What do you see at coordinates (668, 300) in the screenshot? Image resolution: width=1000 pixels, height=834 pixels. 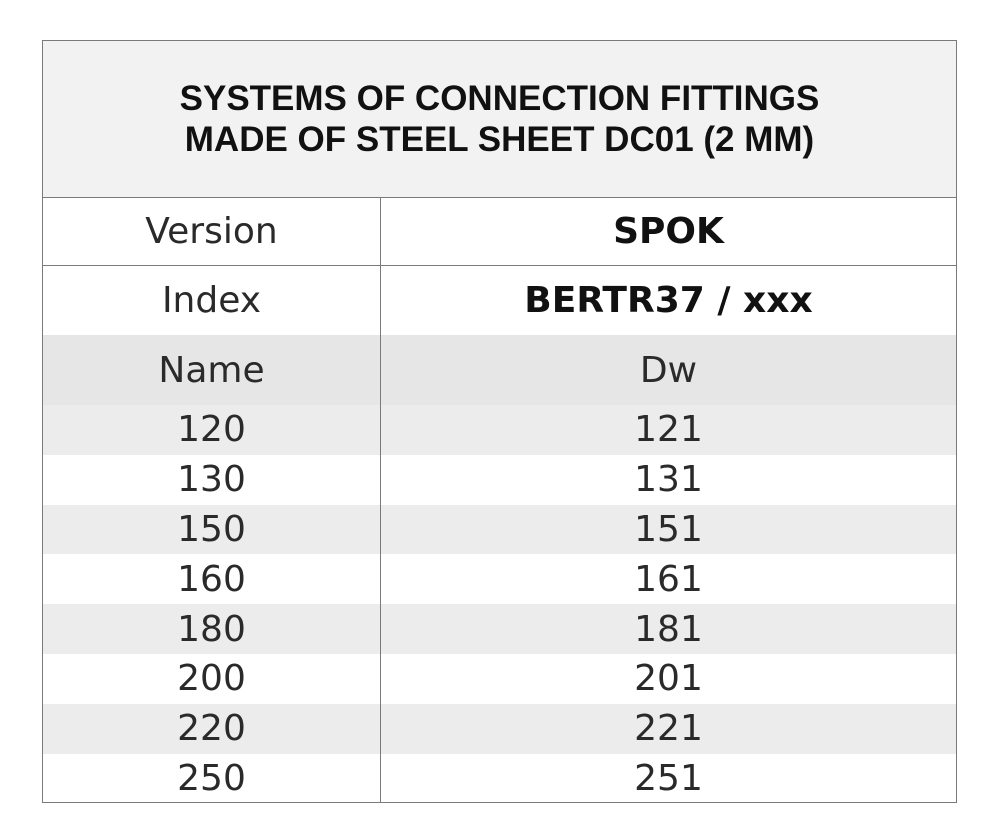 I see `index-value: BERTR37 / xxx` at bounding box center [668, 300].